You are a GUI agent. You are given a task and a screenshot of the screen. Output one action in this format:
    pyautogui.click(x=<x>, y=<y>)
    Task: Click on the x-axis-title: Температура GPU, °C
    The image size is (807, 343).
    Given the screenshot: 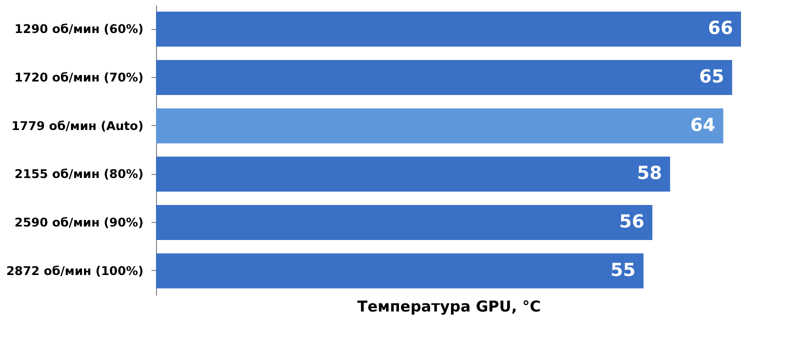 What is the action you would take?
    pyautogui.click(x=449, y=307)
    